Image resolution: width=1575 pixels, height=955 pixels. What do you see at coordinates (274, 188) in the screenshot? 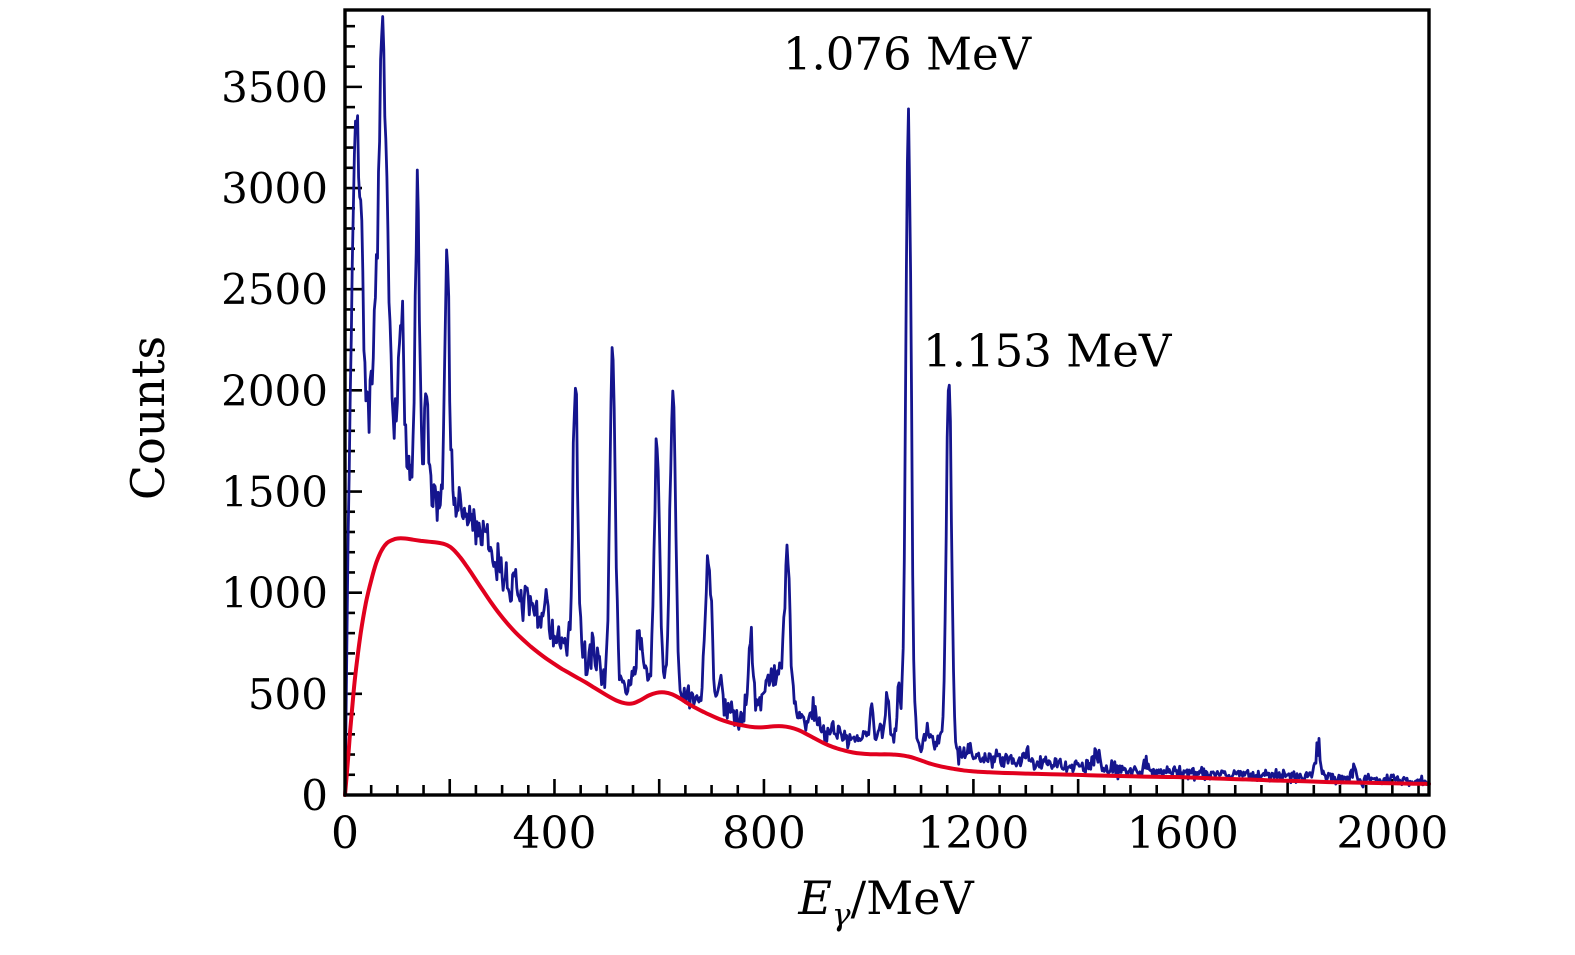
I see `y-tick-label-3000: 3000` at bounding box center [274, 188].